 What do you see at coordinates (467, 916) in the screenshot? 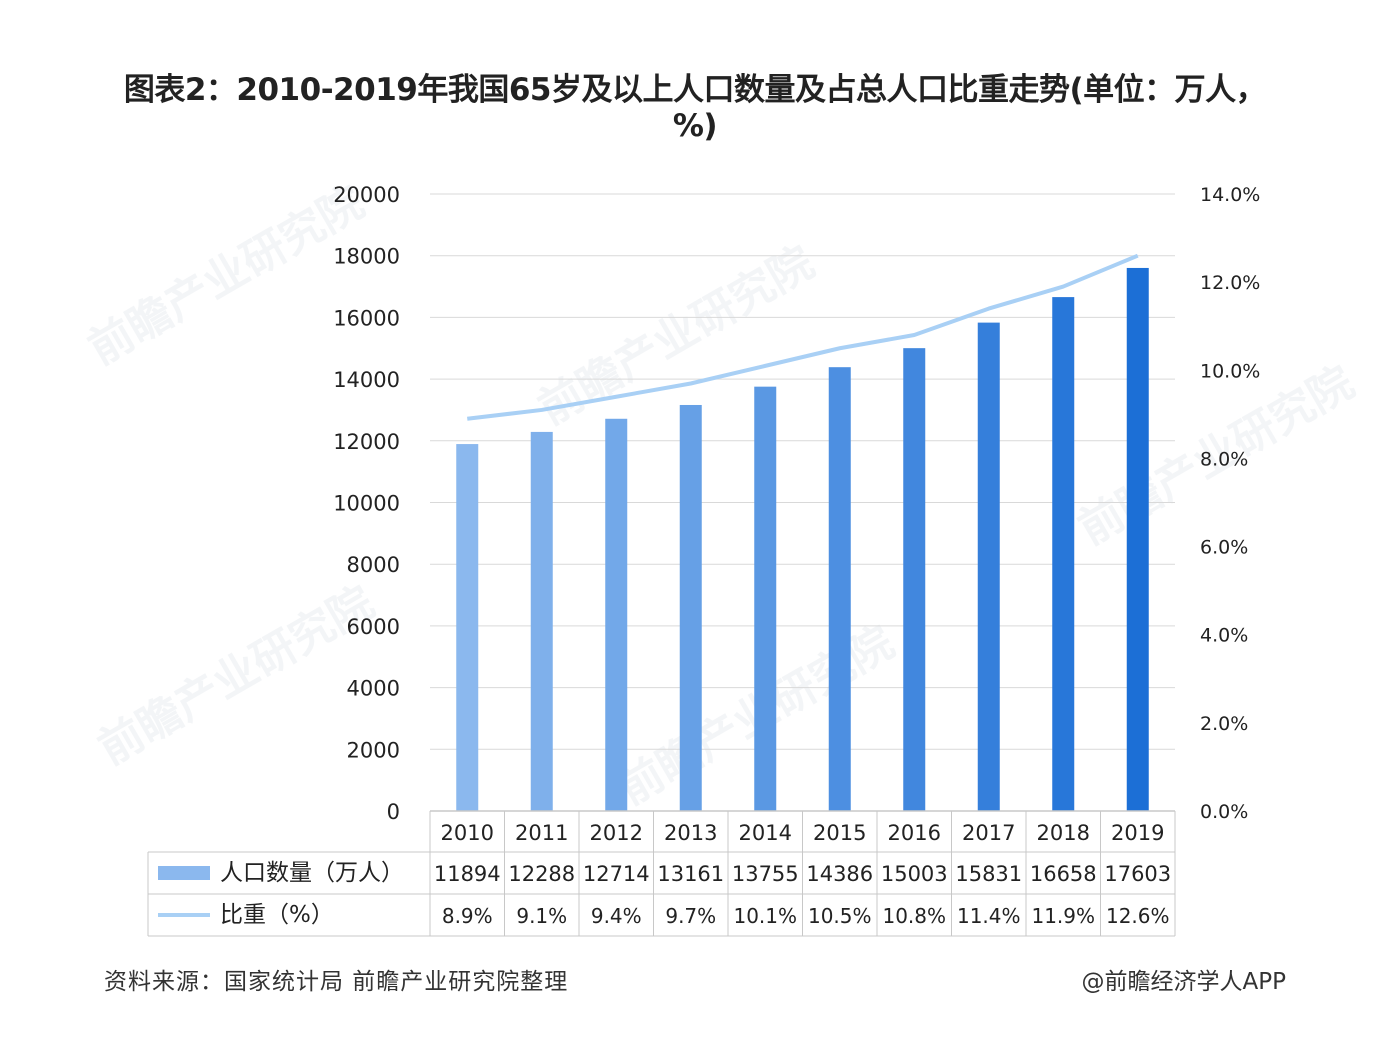
I see `data-label: 8.9%` at bounding box center [467, 916].